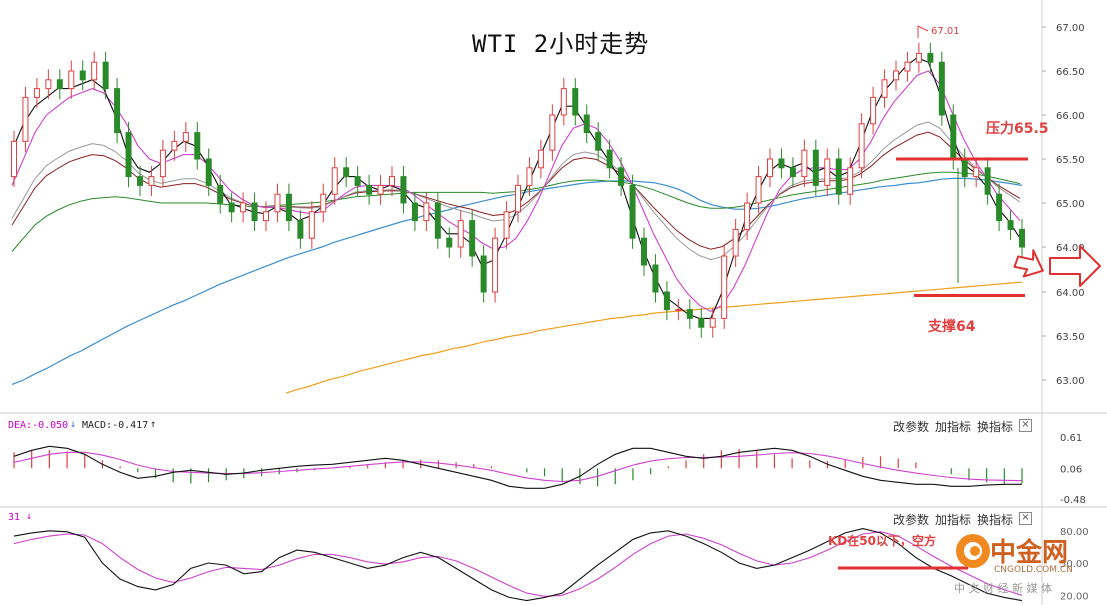 The width and height of the screenshot is (1107, 605). Describe the element at coordinates (1070, 72) in the screenshot. I see `y-tick-label: 66.50` at that location.